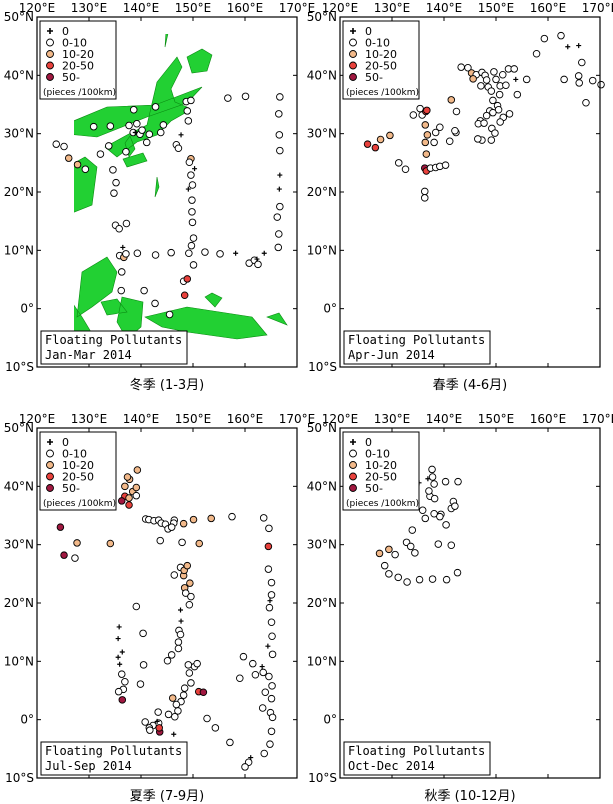  What do you see at coordinates (377, 43) in the screenshot?
I see `legend-label: 0-10` at bounding box center [377, 43].